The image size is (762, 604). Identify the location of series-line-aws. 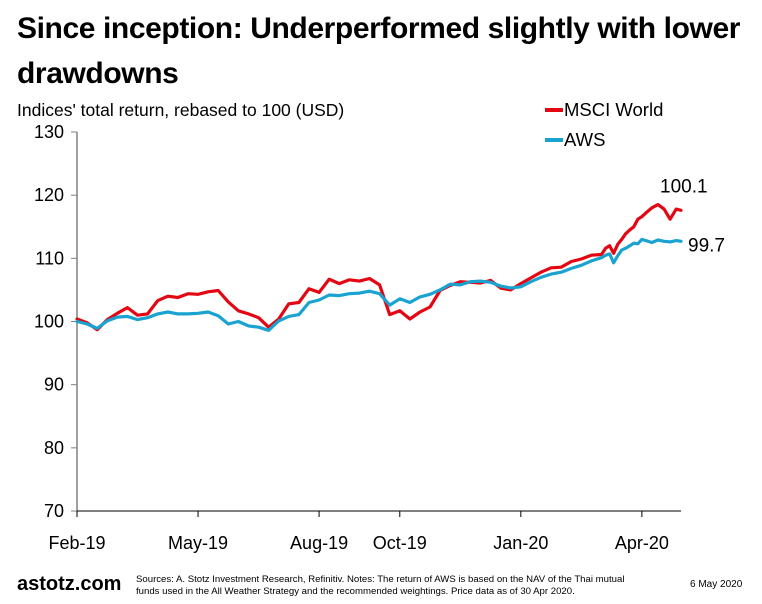
(379, 284).